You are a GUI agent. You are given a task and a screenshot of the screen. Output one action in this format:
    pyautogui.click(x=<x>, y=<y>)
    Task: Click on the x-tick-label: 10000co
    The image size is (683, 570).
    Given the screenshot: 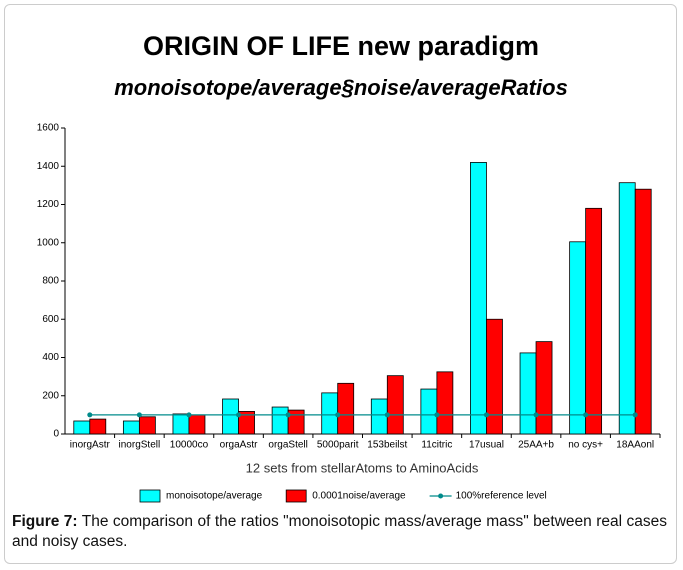 What is the action you would take?
    pyautogui.click(x=189, y=445)
    